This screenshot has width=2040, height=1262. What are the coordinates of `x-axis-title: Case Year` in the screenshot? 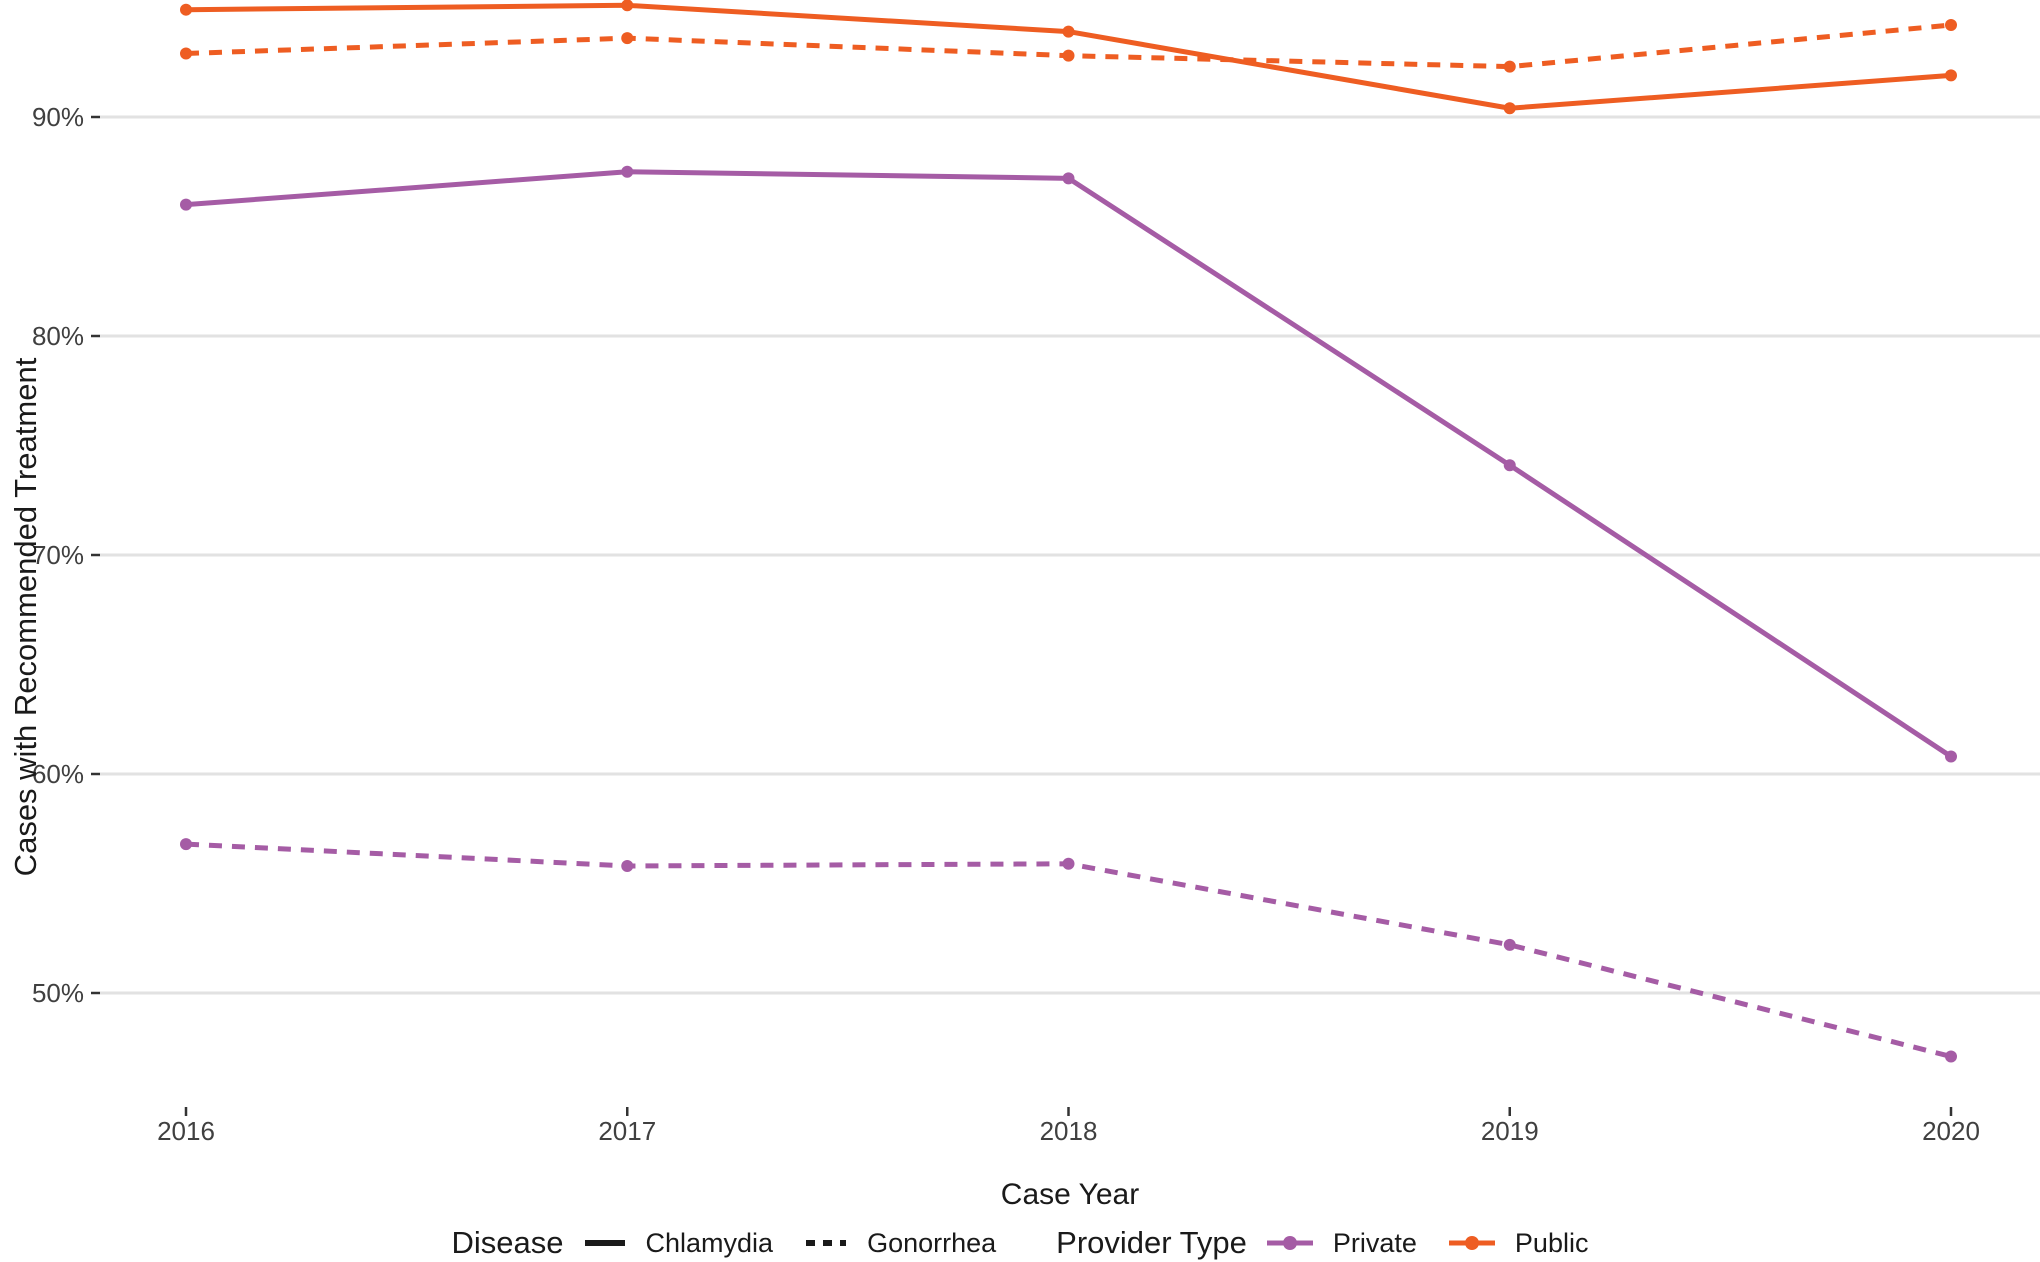 It's located at (1070, 1194).